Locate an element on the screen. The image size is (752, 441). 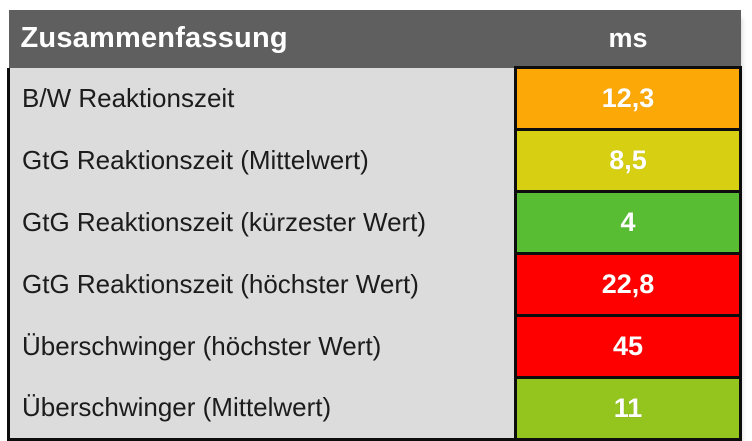
row-value-cell: 4 is located at coordinates (628, 222).